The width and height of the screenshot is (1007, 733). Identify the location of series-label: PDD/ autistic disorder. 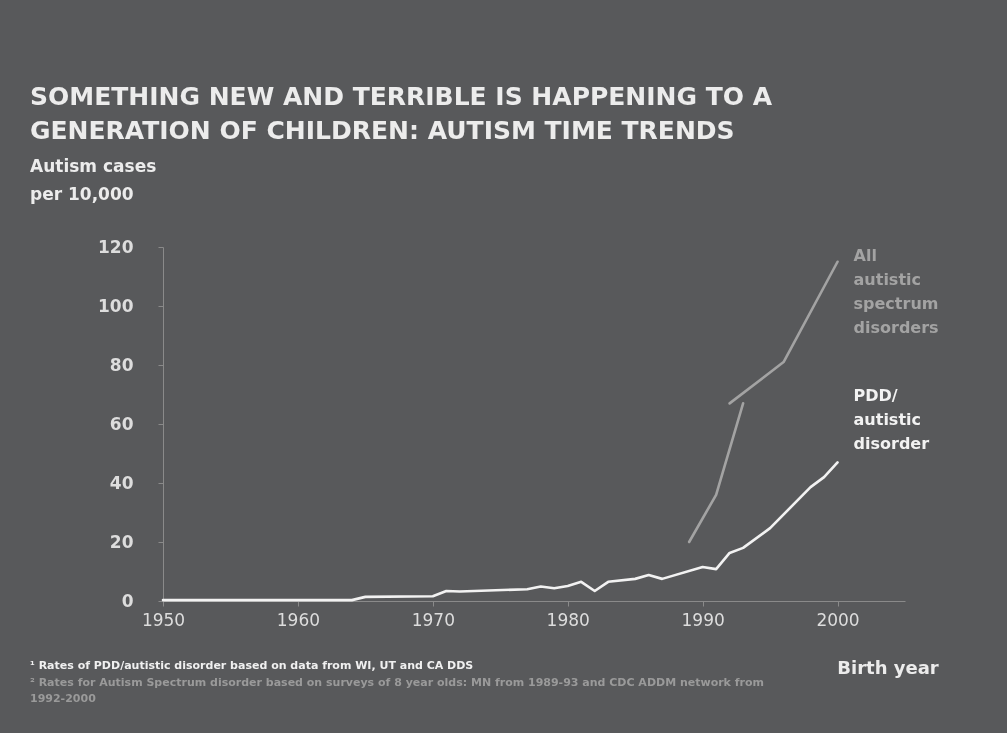
(891, 420).